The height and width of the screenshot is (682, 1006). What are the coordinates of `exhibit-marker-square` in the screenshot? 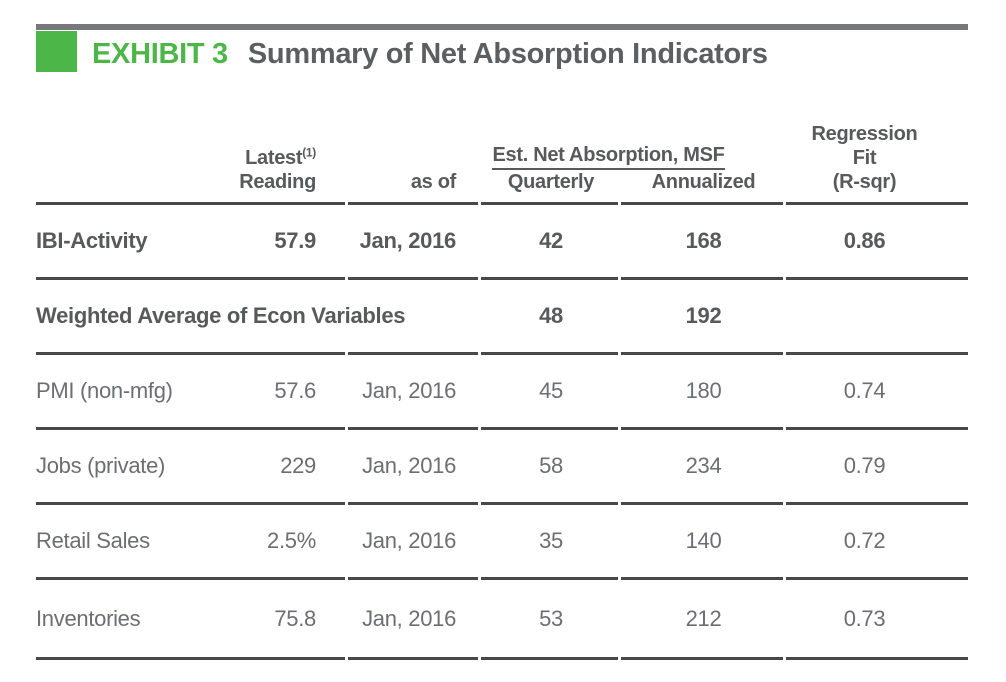 It's located at (56, 51).